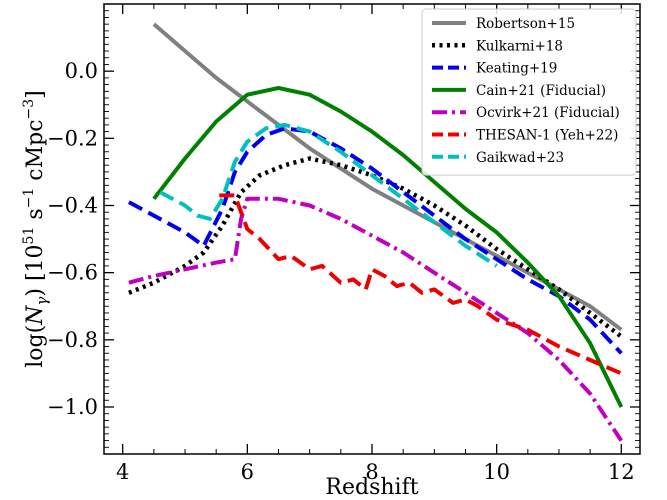  I want to click on y-tick-label: −1.0, so click(72, 407).